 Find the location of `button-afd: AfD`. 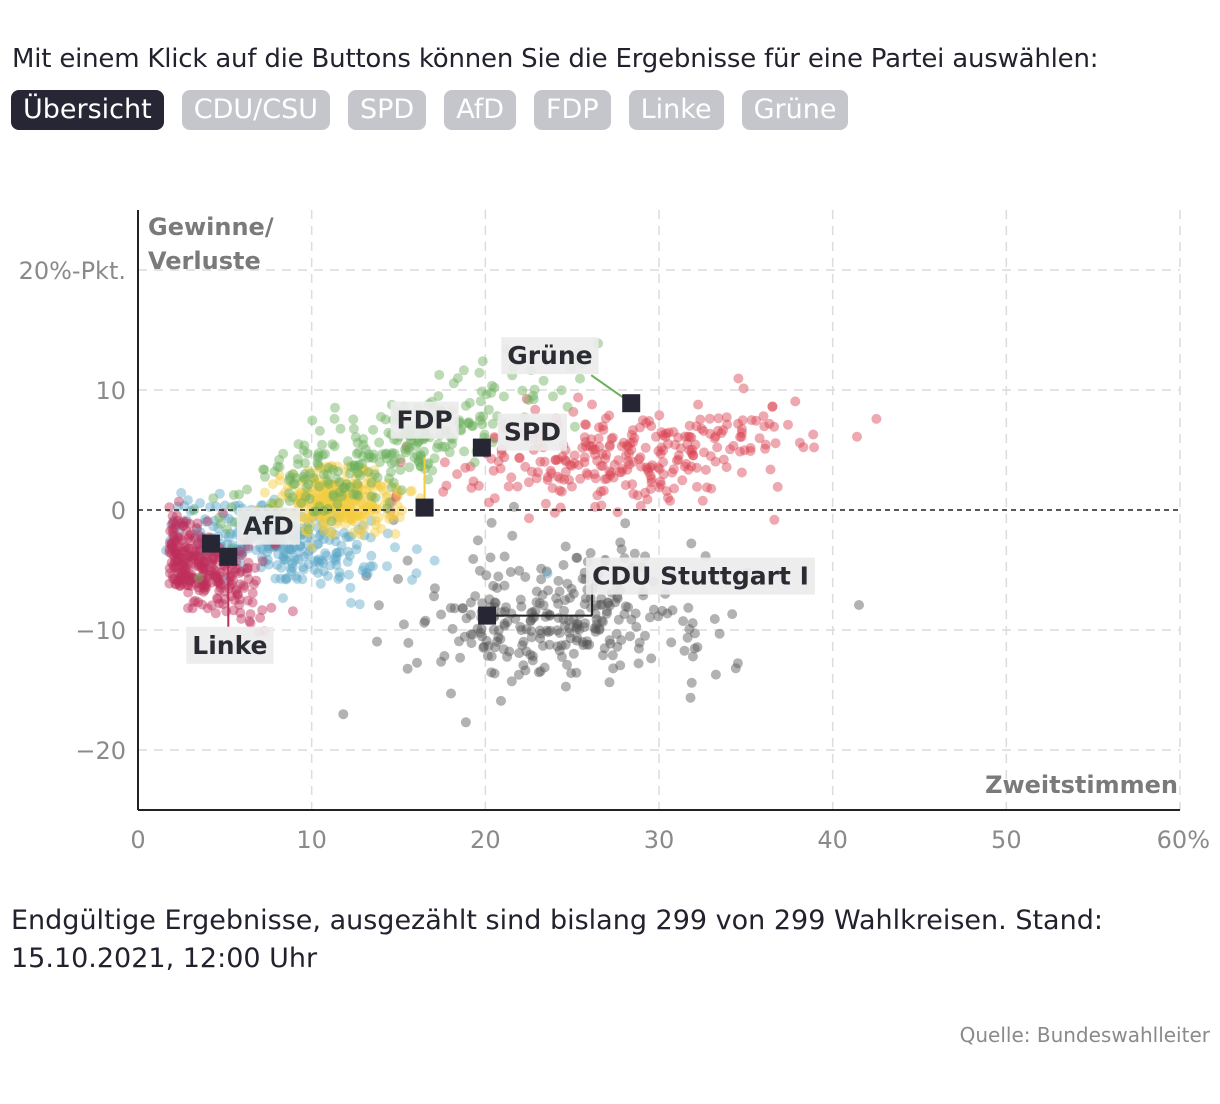

button-afd: AfD is located at coordinates (480, 110).